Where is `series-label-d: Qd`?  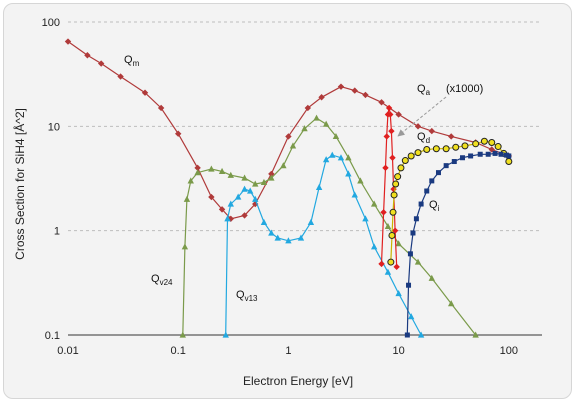 series-label-d: Qd is located at coordinates (423, 138).